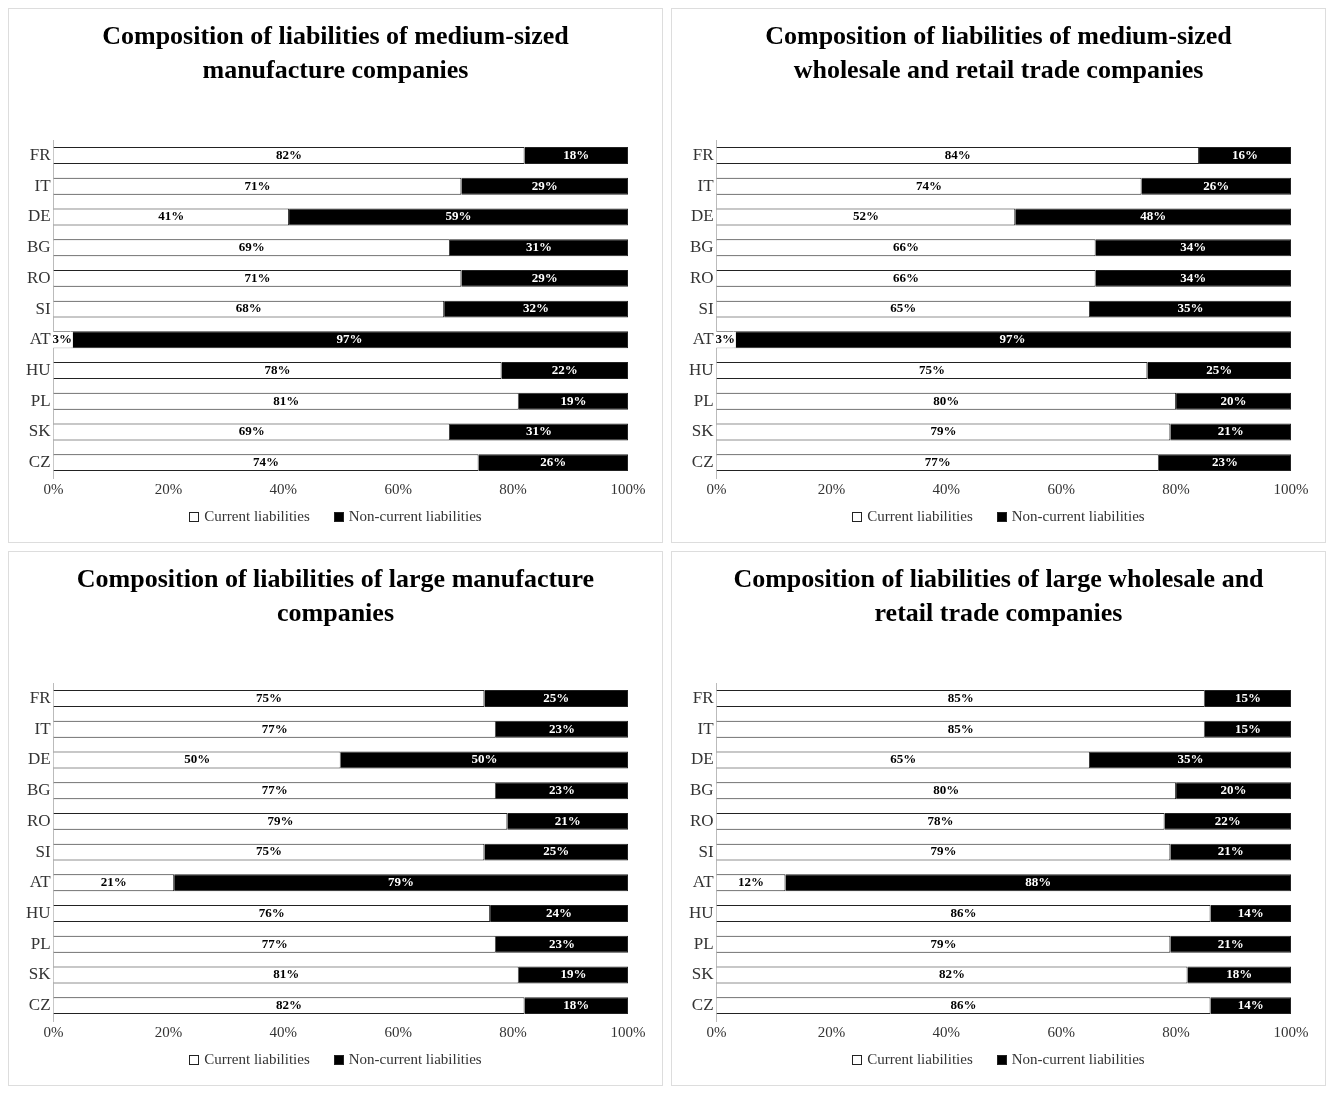 Image resolution: width=1339 pixels, height=1112 pixels. I want to click on data-label: 66%, so click(906, 277).